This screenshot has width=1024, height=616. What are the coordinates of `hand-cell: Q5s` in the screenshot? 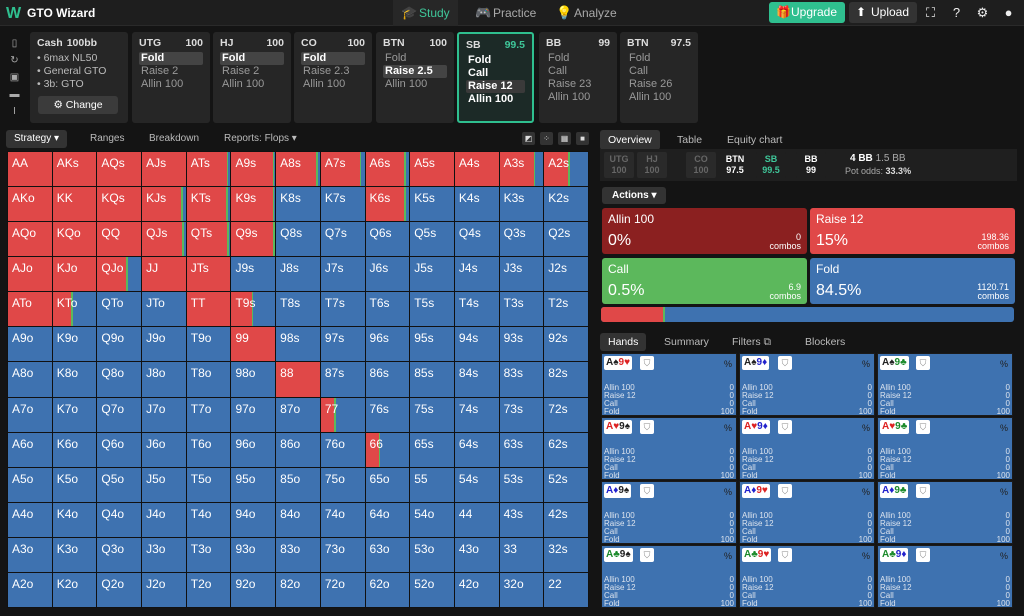 It's located at (432, 239).